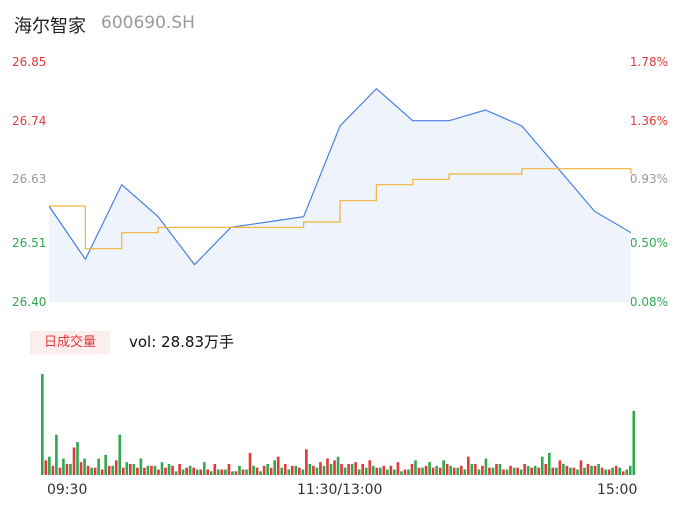 The image size is (686, 524). What do you see at coordinates (29, 243) in the screenshot?
I see `y-tick-label: 26.51` at bounding box center [29, 243].